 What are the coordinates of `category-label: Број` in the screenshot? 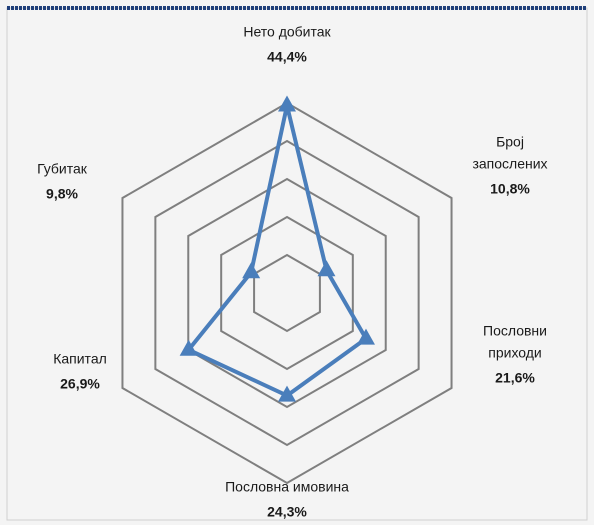 It's located at (510, 142).